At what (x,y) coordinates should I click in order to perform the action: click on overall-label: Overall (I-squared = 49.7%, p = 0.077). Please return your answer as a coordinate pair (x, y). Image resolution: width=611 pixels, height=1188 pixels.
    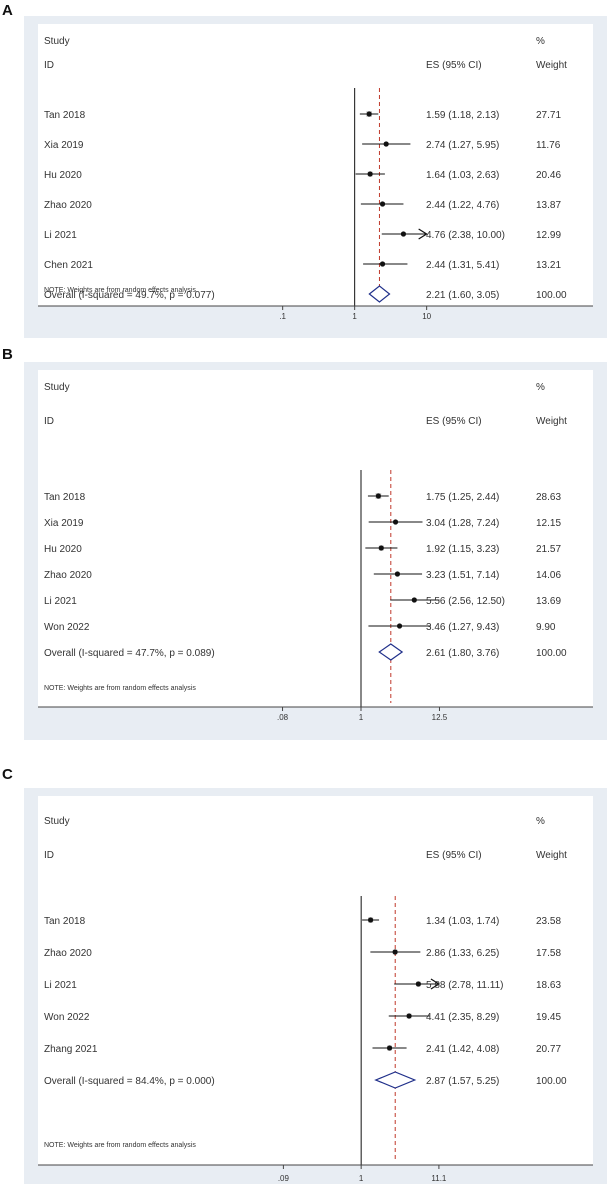
    Looking at the image, I should click on (129, 295).